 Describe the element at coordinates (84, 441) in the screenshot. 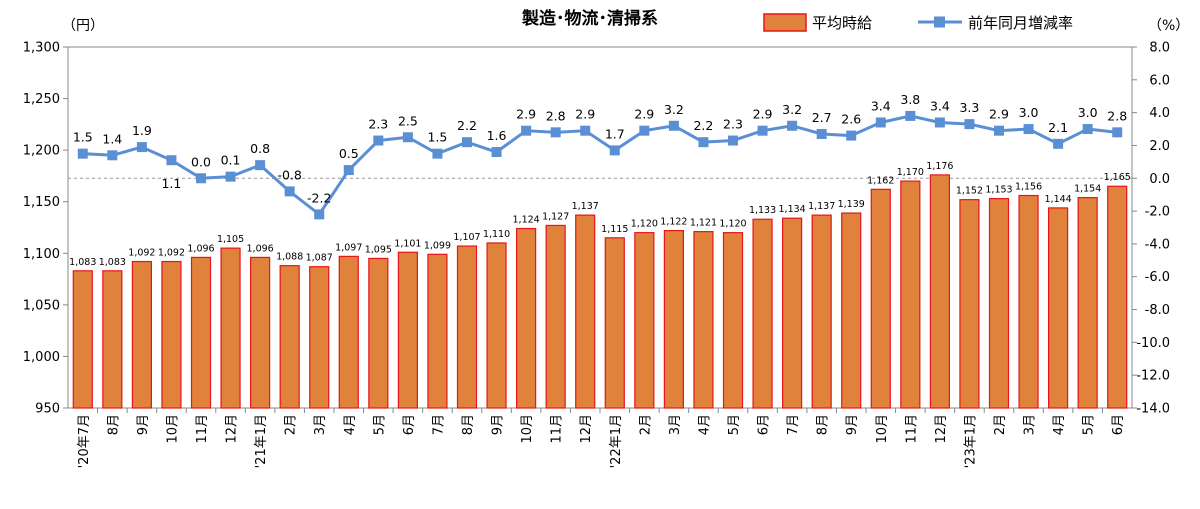

I see `x-axis-tick-label: '20年7月` at that location.